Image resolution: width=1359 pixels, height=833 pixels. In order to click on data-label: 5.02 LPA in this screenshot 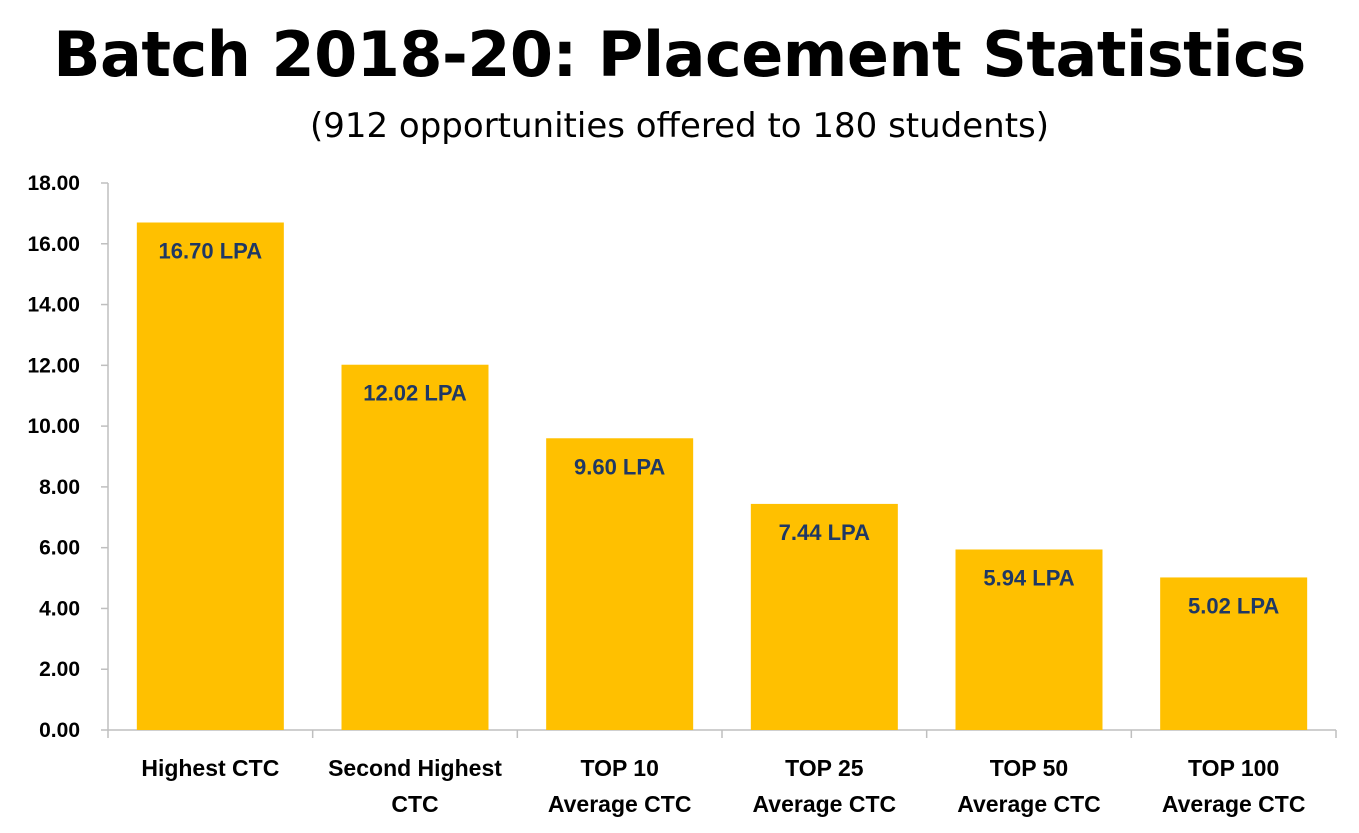, I will do `click(1233, 605)`.